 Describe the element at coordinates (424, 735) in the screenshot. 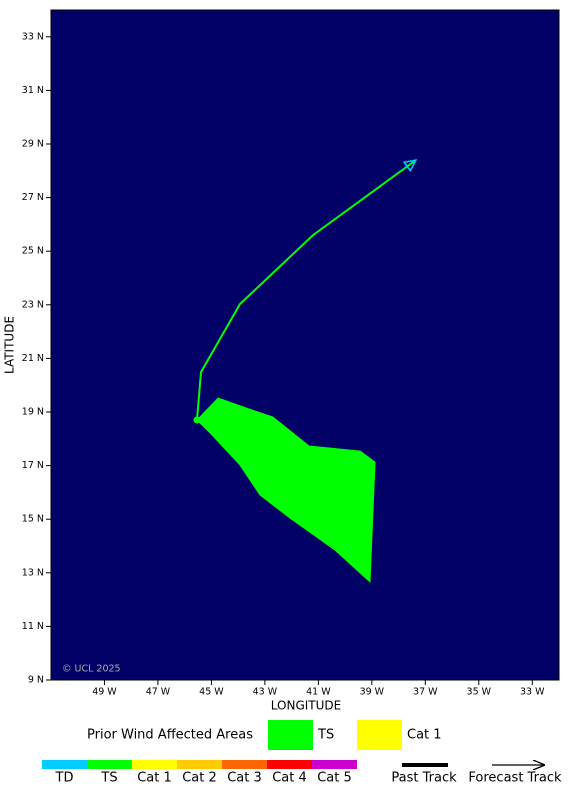

I see `legend-label: Cat 1` at that location.